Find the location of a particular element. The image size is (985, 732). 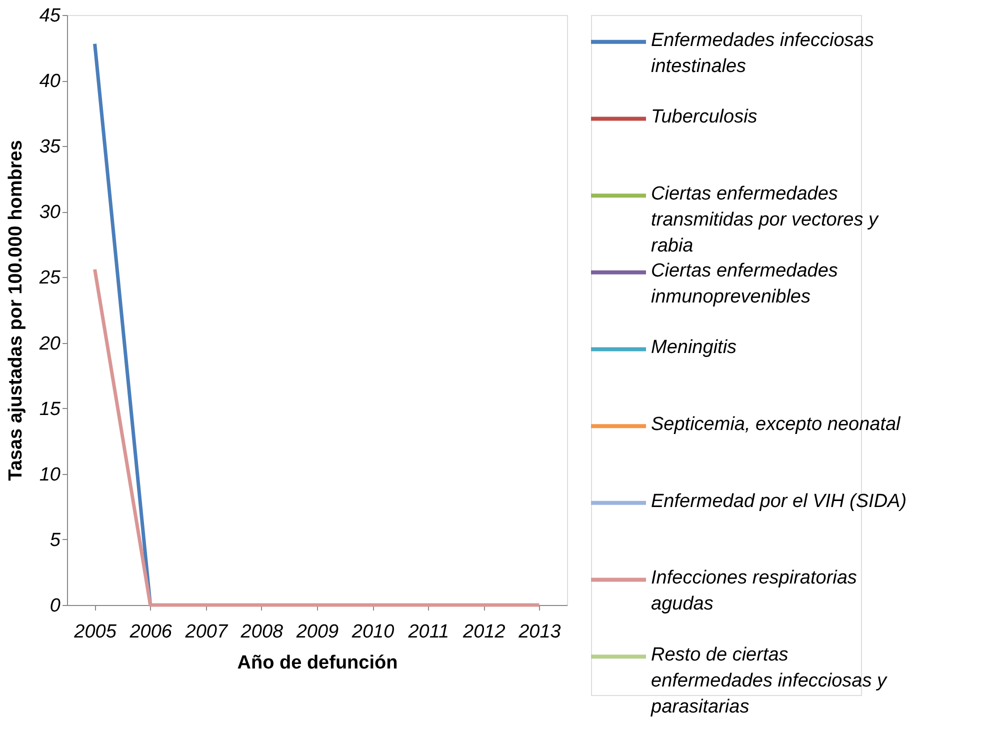

x-tick-label: 2006 is located at coordinates (150, 632).